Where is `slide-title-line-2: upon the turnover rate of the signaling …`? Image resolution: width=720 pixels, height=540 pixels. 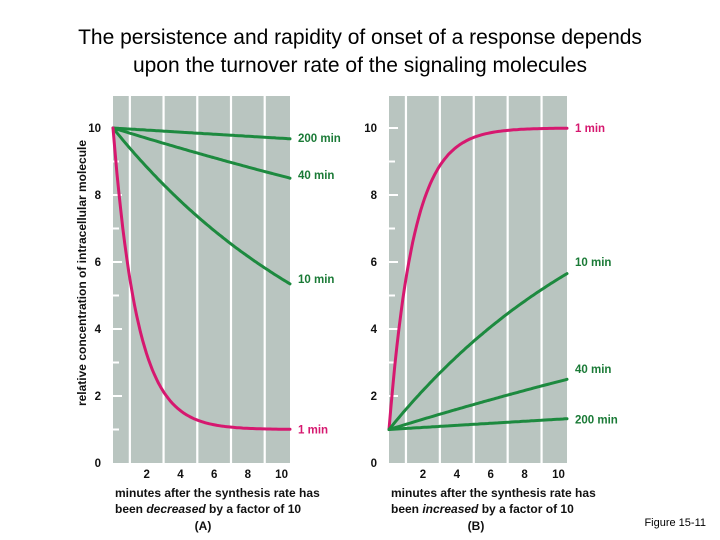 slide-title-line-2: upon the turnover rate of the signaling … is located at coordinates (360, 65).